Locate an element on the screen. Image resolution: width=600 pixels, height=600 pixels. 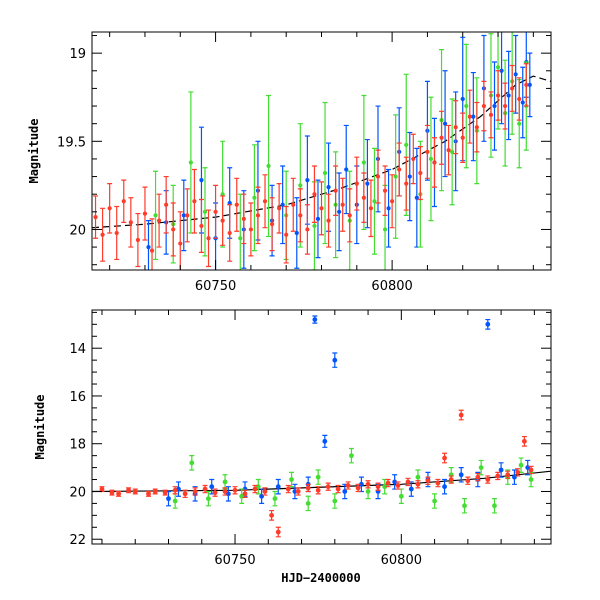
bottom-x-tick-label: 60800 is located at coordinates (401, 560).